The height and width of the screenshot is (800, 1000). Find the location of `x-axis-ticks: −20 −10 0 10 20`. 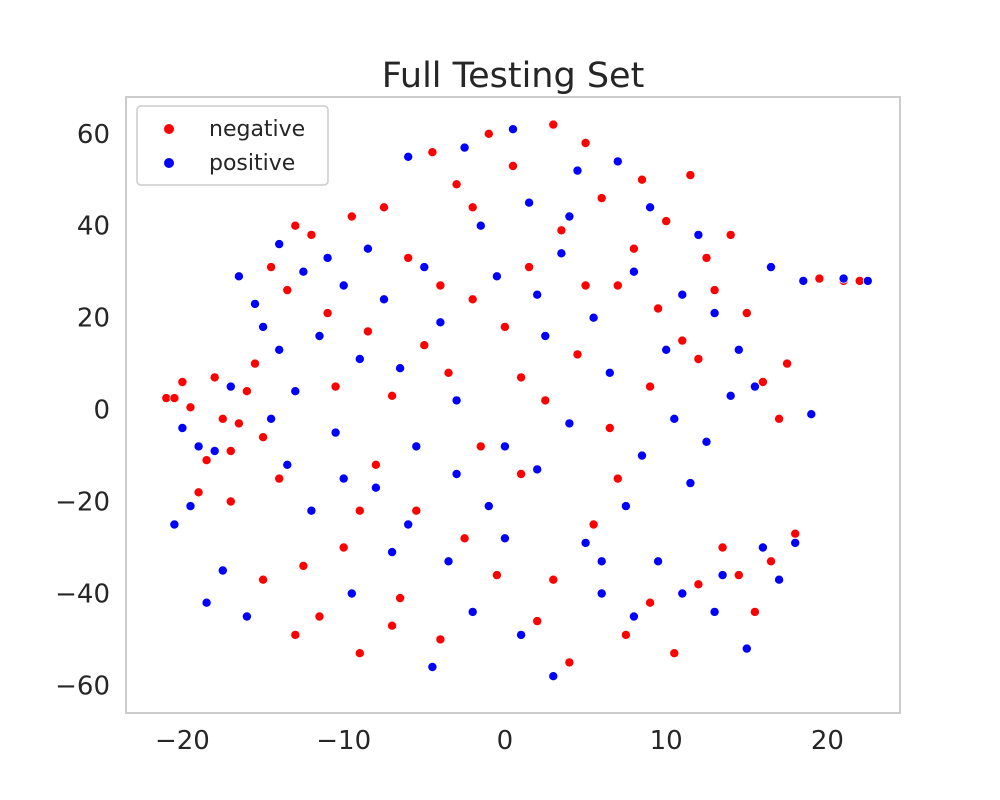

x-axis-ticks: −20 −10 0 10 20 is located at coordinates (499, 741).